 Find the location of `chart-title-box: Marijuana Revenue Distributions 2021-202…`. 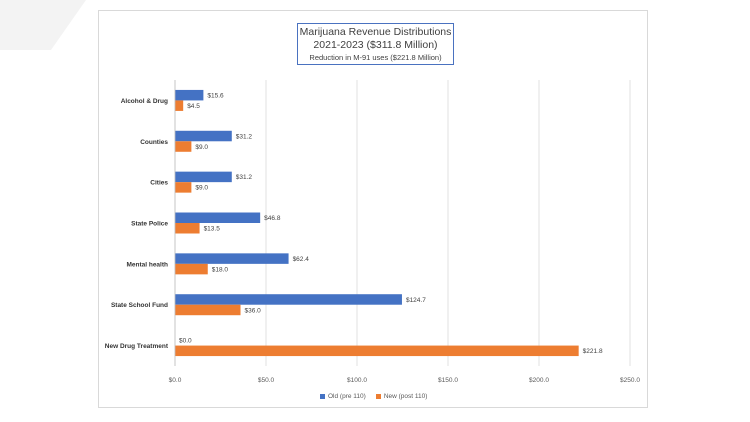

chart-title-box: Marijuana Revenue Distributions 2021-202… is located at coordinates (375, 44).